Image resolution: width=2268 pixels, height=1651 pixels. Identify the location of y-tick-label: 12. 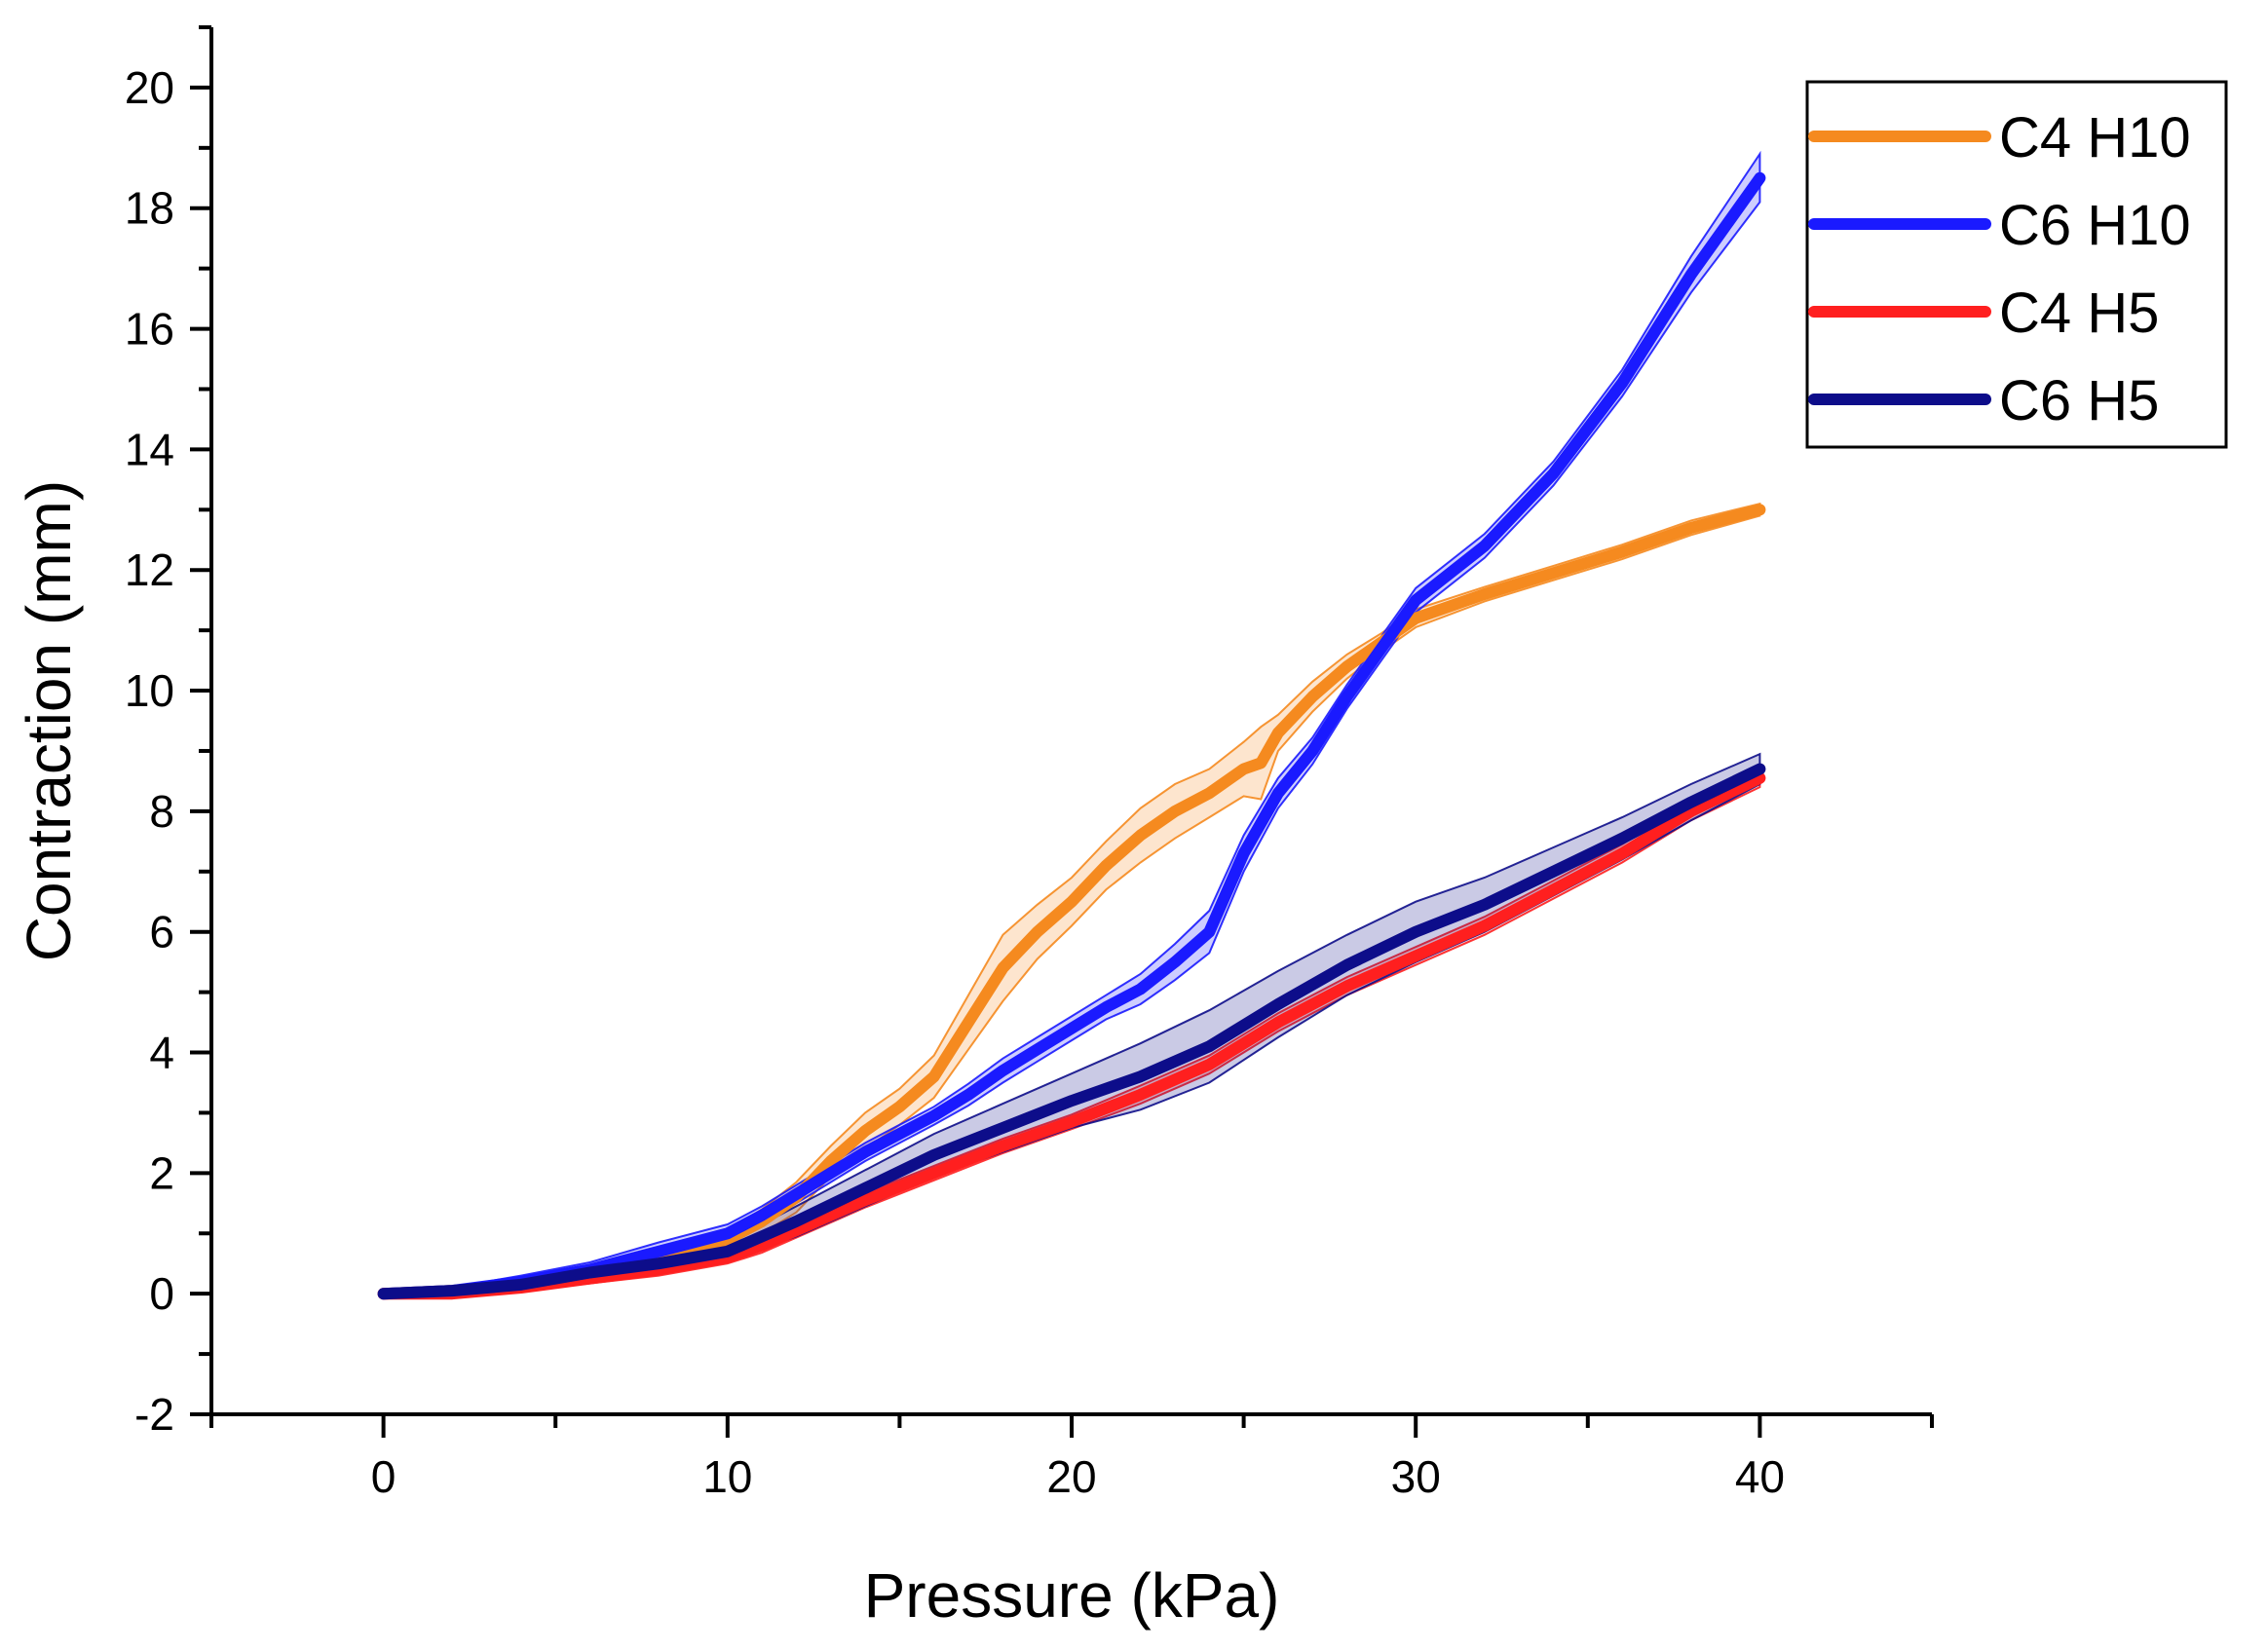
(149, 569).